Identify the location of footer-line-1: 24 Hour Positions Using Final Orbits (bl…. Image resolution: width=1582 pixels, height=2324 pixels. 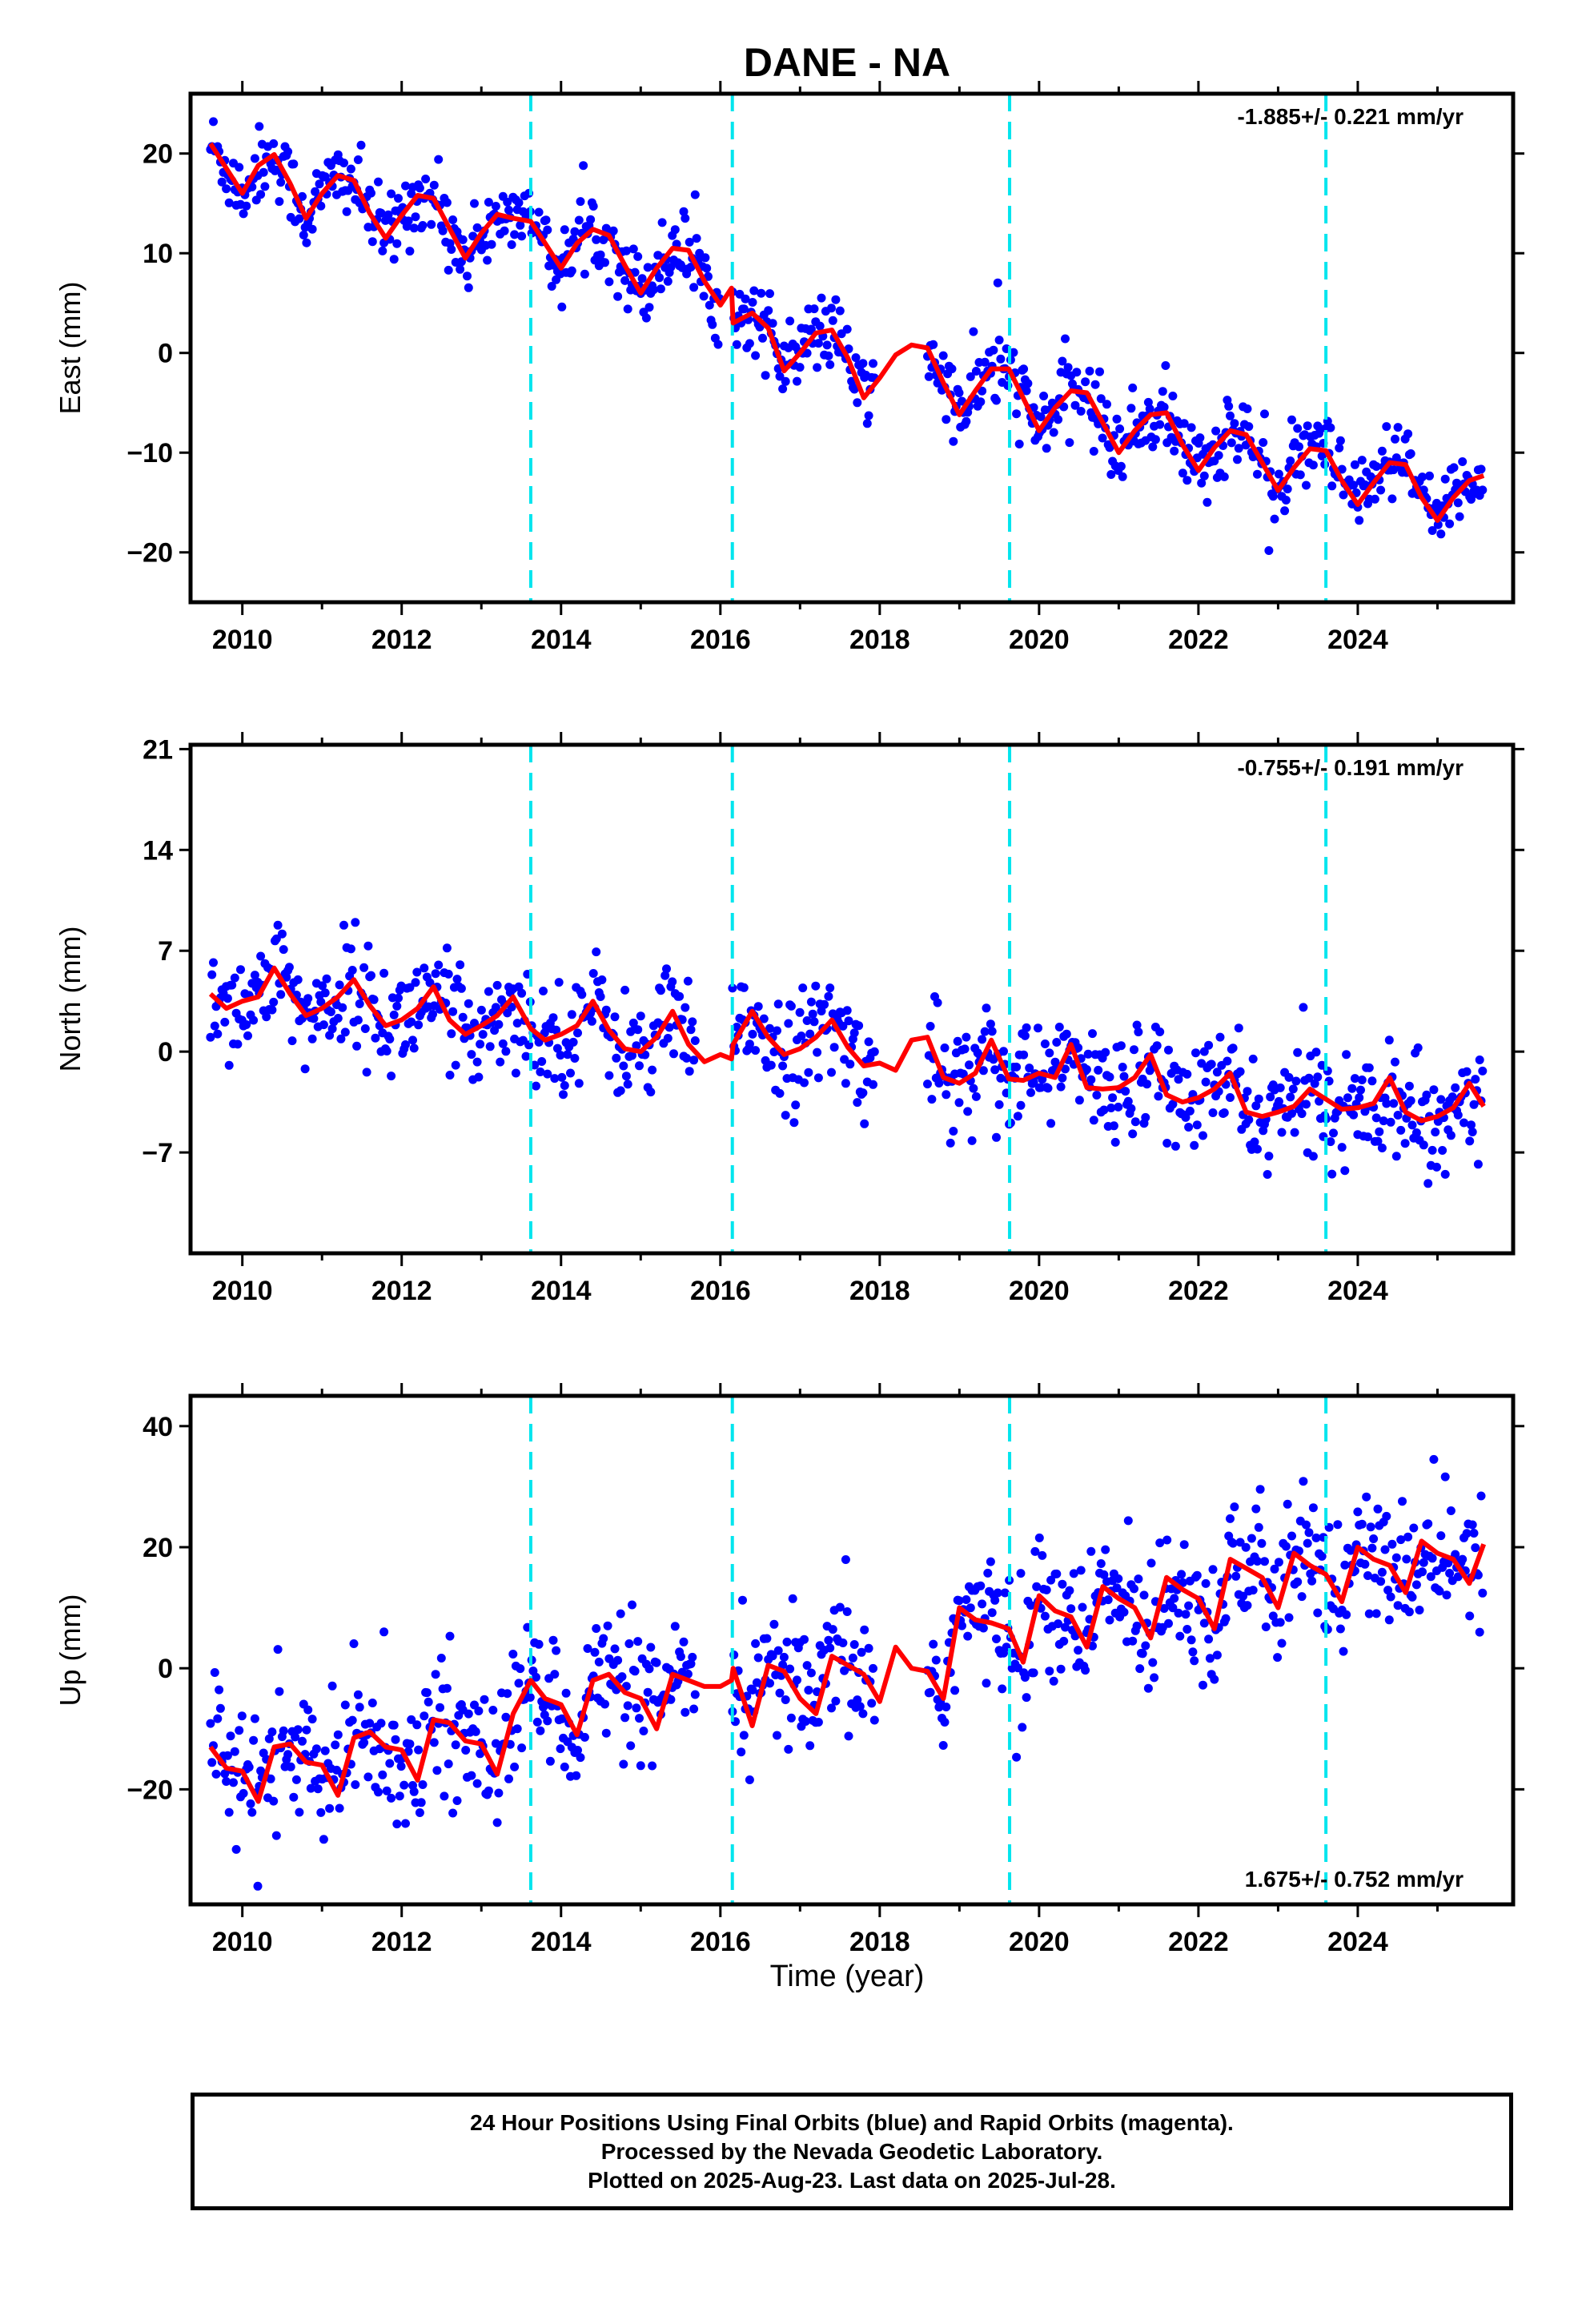
(852, 2122).